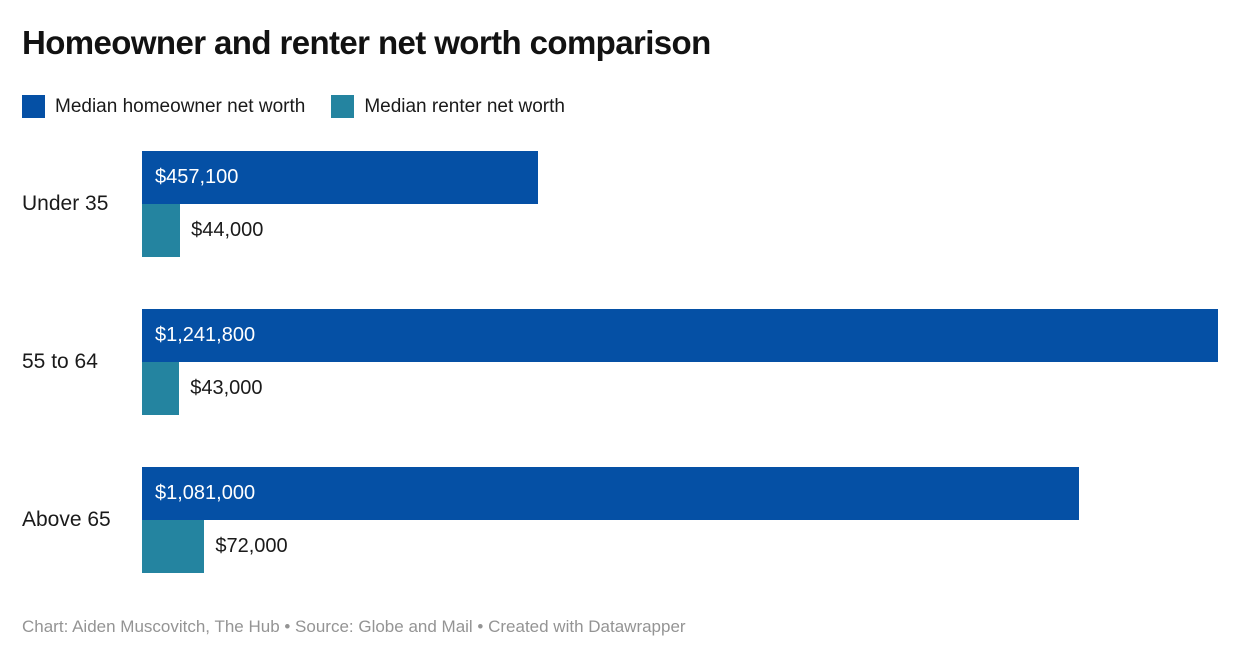 This screenshot has width=1240, height=660. Describe the element at coordinates (197, 177) in the screenshot. I see `homeowner-value-label: $457,100` at that location.